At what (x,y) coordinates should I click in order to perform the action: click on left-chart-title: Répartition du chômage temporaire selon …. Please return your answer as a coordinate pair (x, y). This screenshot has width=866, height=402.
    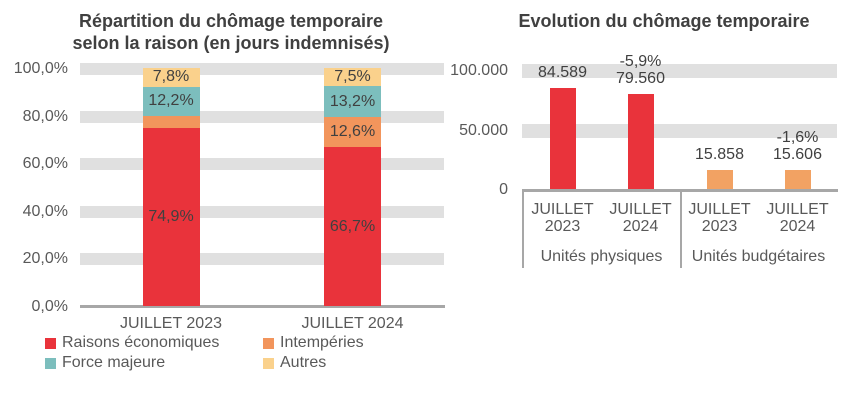
    Looking at the image, I should click on (231, 32).